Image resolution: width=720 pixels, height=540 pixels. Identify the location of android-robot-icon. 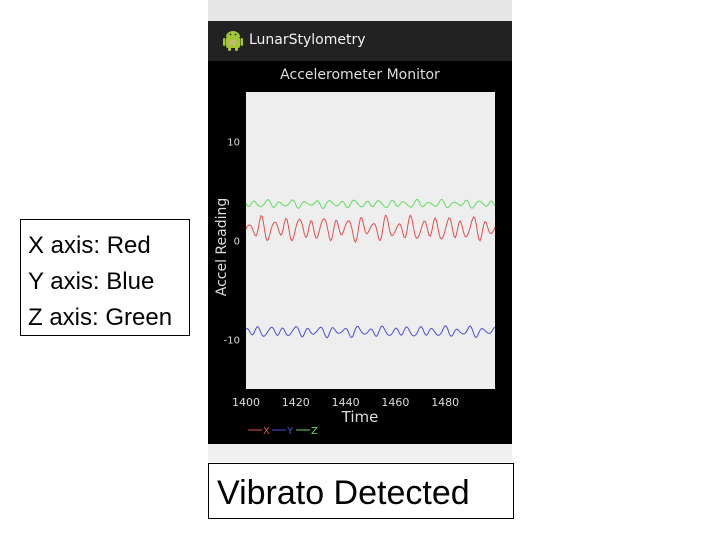
(233, 41).